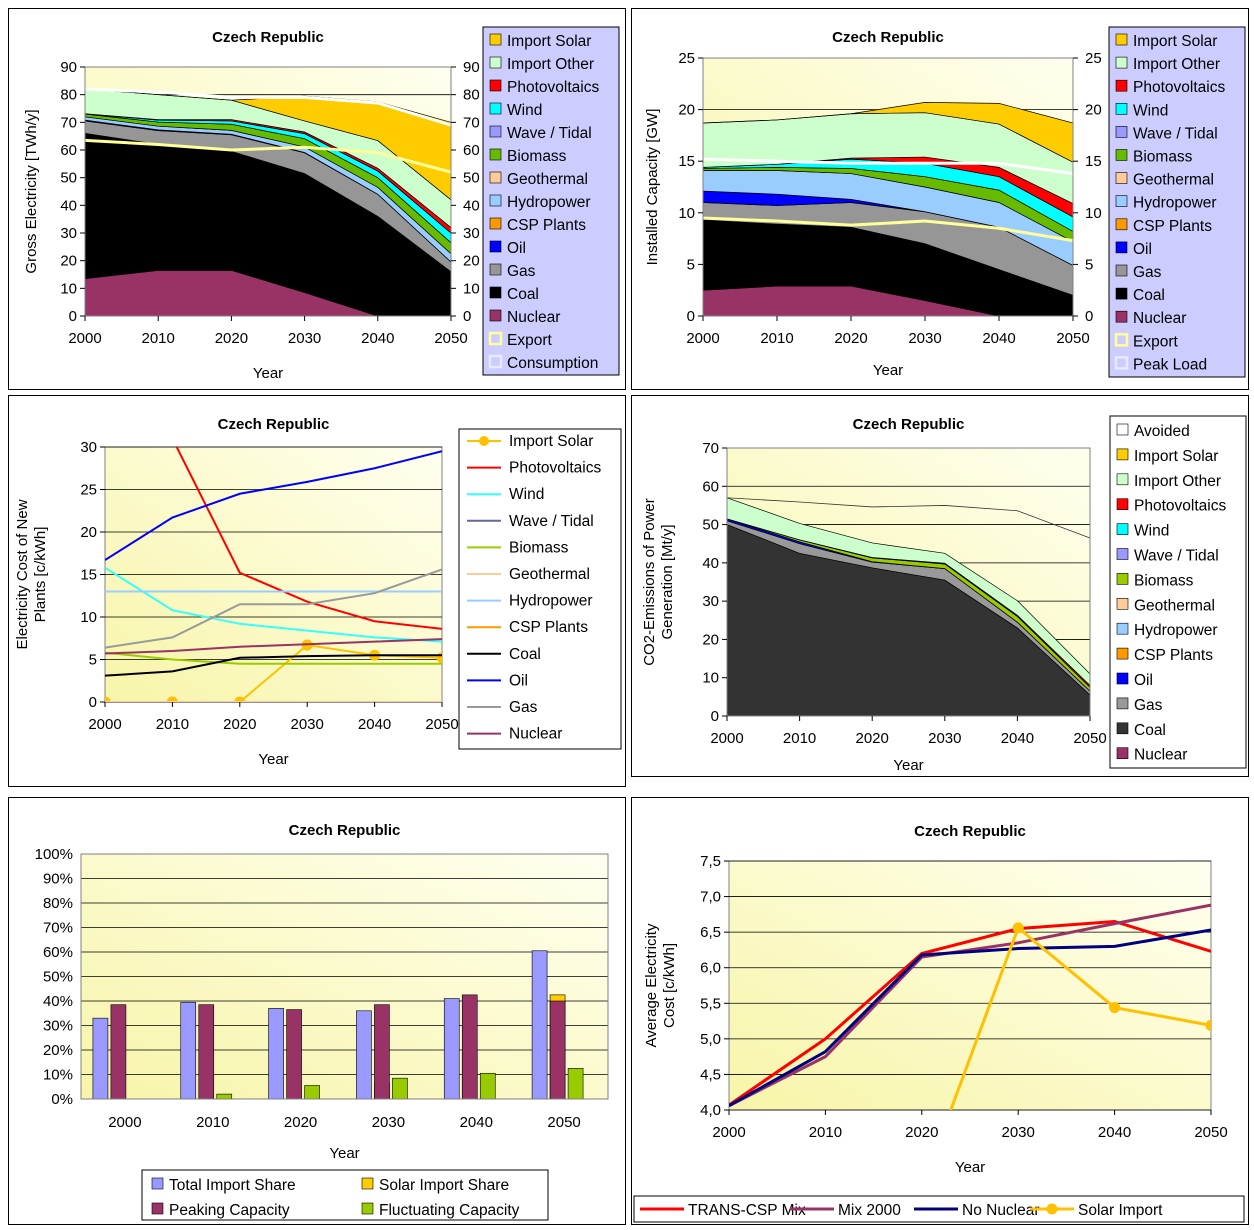  What do you see at coordinates (31, 574) in the screenshot?
I see `y-axis-label: Electricity Cost of NewPlants [c/kWh]` at bounding box center [31, 574].